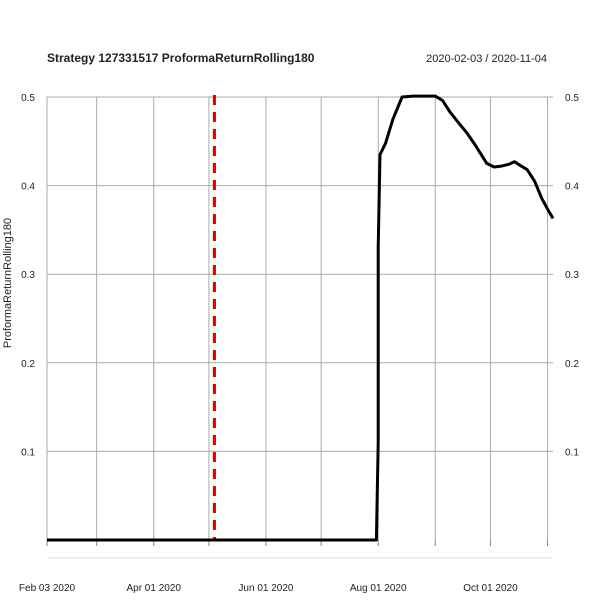  Describe the element at coordinates (572, 187) in the screenshot. I see `y-tick-label-right: 0.4` at that location.